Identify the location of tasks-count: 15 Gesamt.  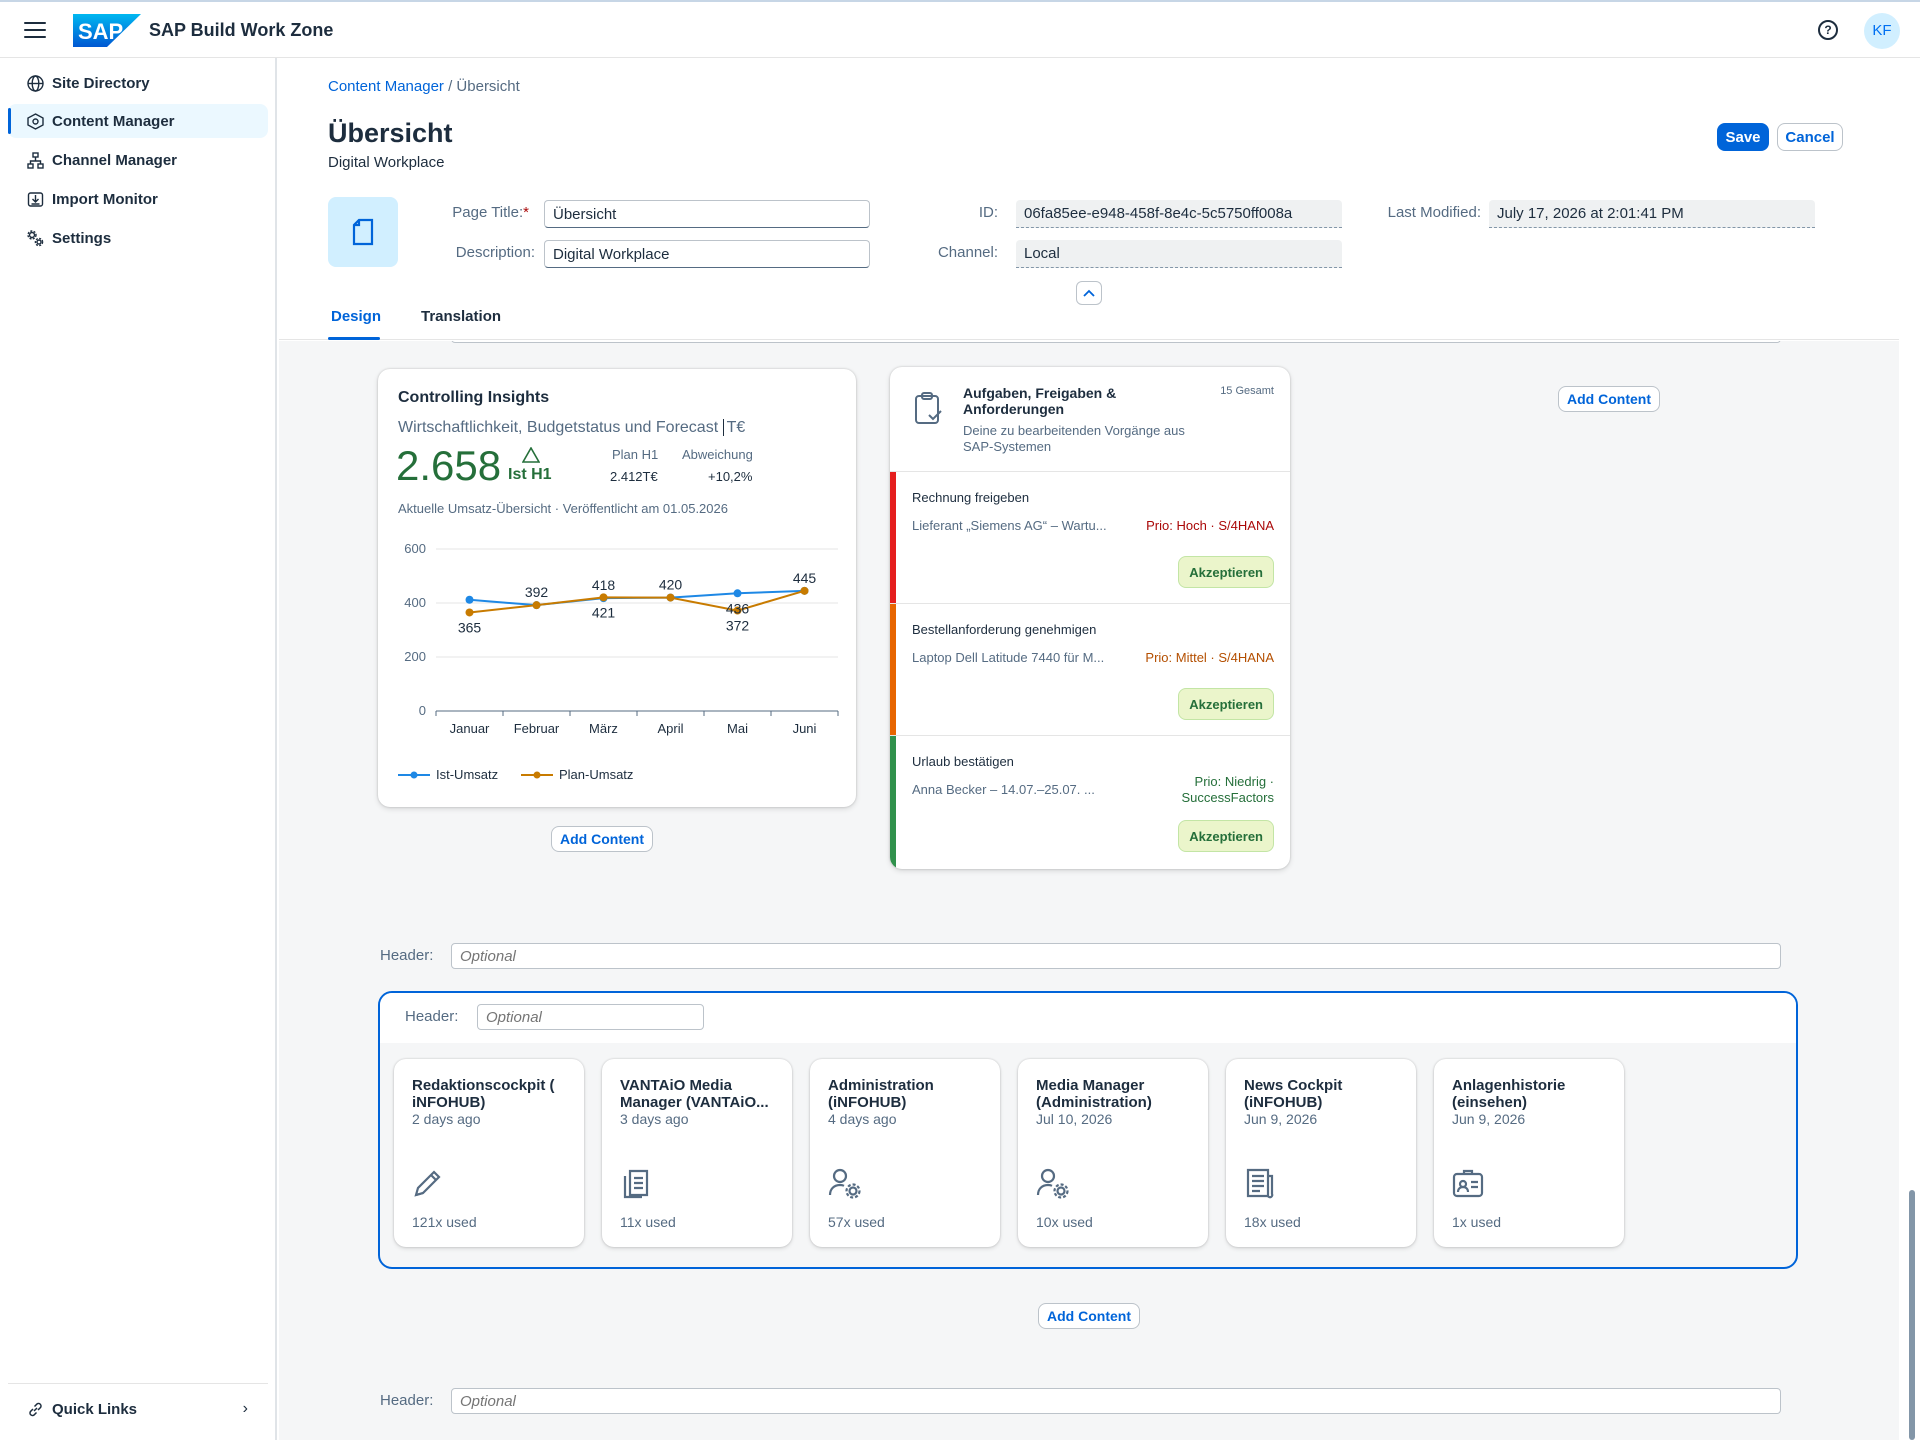
(1247, 391).